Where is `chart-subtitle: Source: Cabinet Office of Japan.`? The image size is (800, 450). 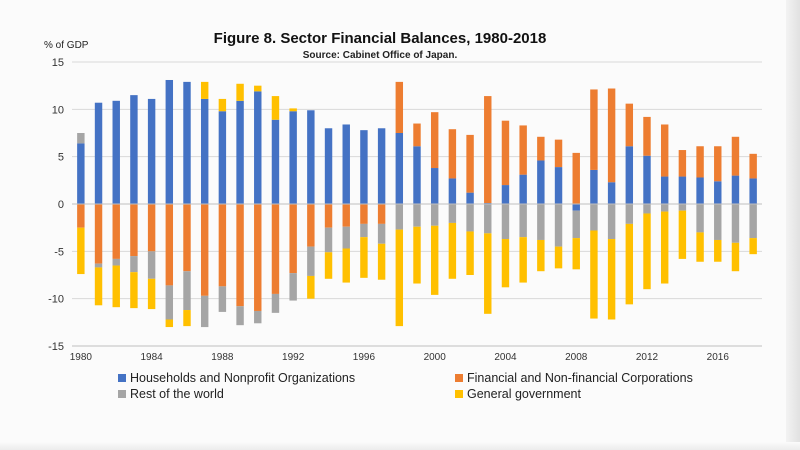
chart-subtitle: Source: Cabinet Office of Japan. is located at coordinates (380, 55).